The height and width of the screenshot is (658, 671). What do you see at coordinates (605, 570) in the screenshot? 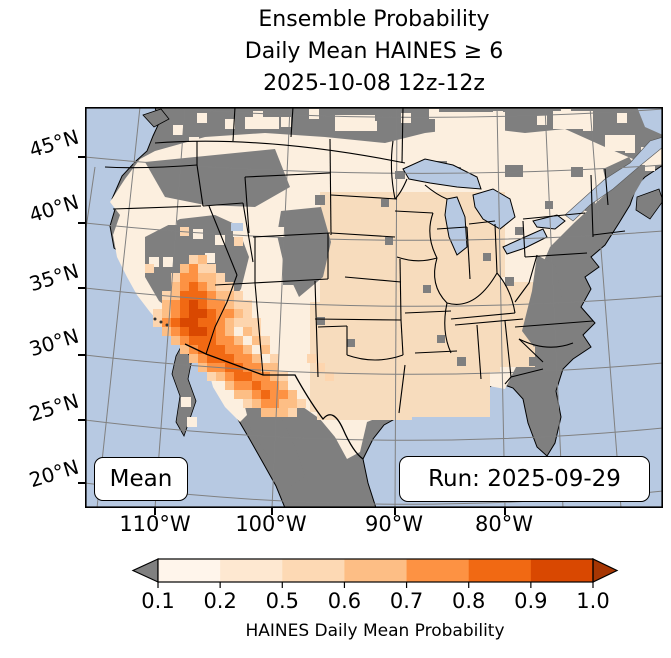
I see `colorbar-over-arrow` at bounding box center [605, 570].